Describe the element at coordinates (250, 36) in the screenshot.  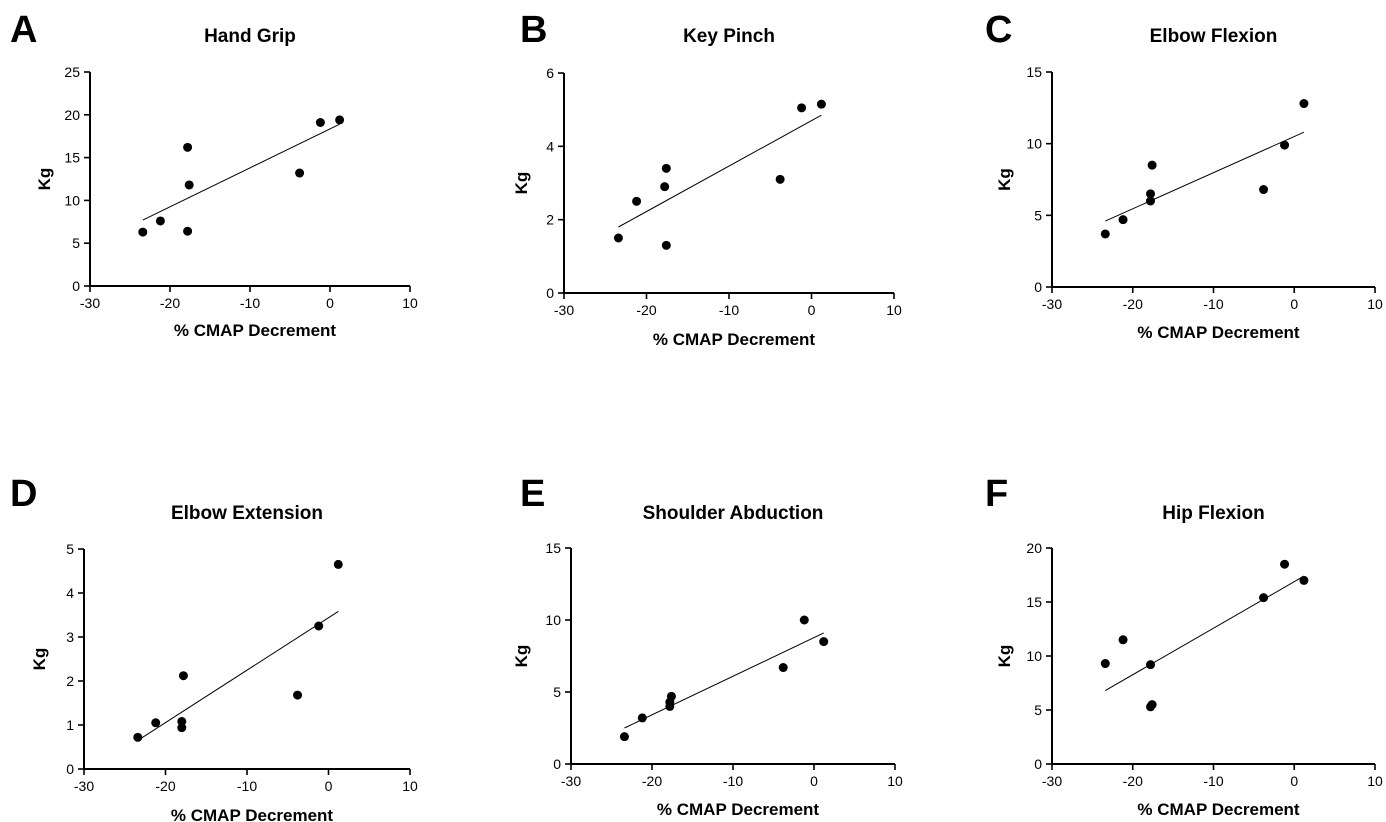
I see `chart-title: Hand Grip` at that location.